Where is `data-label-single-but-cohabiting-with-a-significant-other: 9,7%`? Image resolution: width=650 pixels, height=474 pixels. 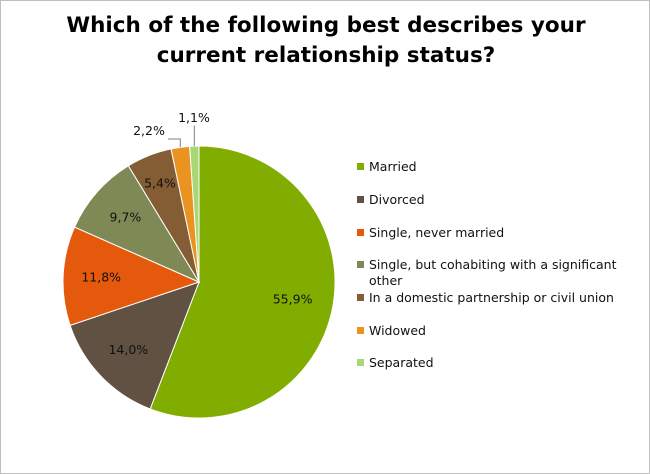 data-label-single-but-cohabiting-with-a-significant-other: 9,7% is located at coordinates (126, 216).